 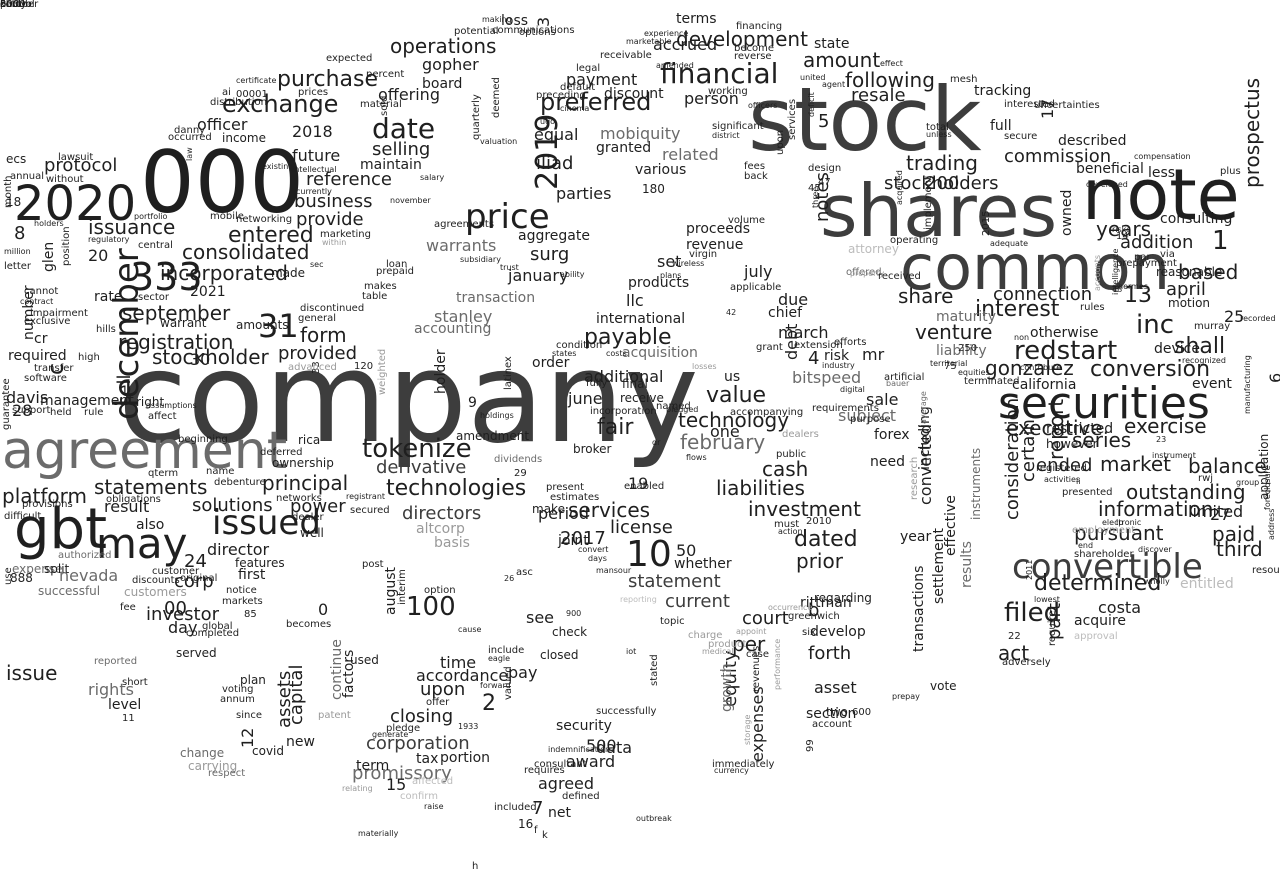 What do you see at coordinates (837, 356) in the screenshot?
I see `cloud-word: risk` at bounding box center [837, 356].